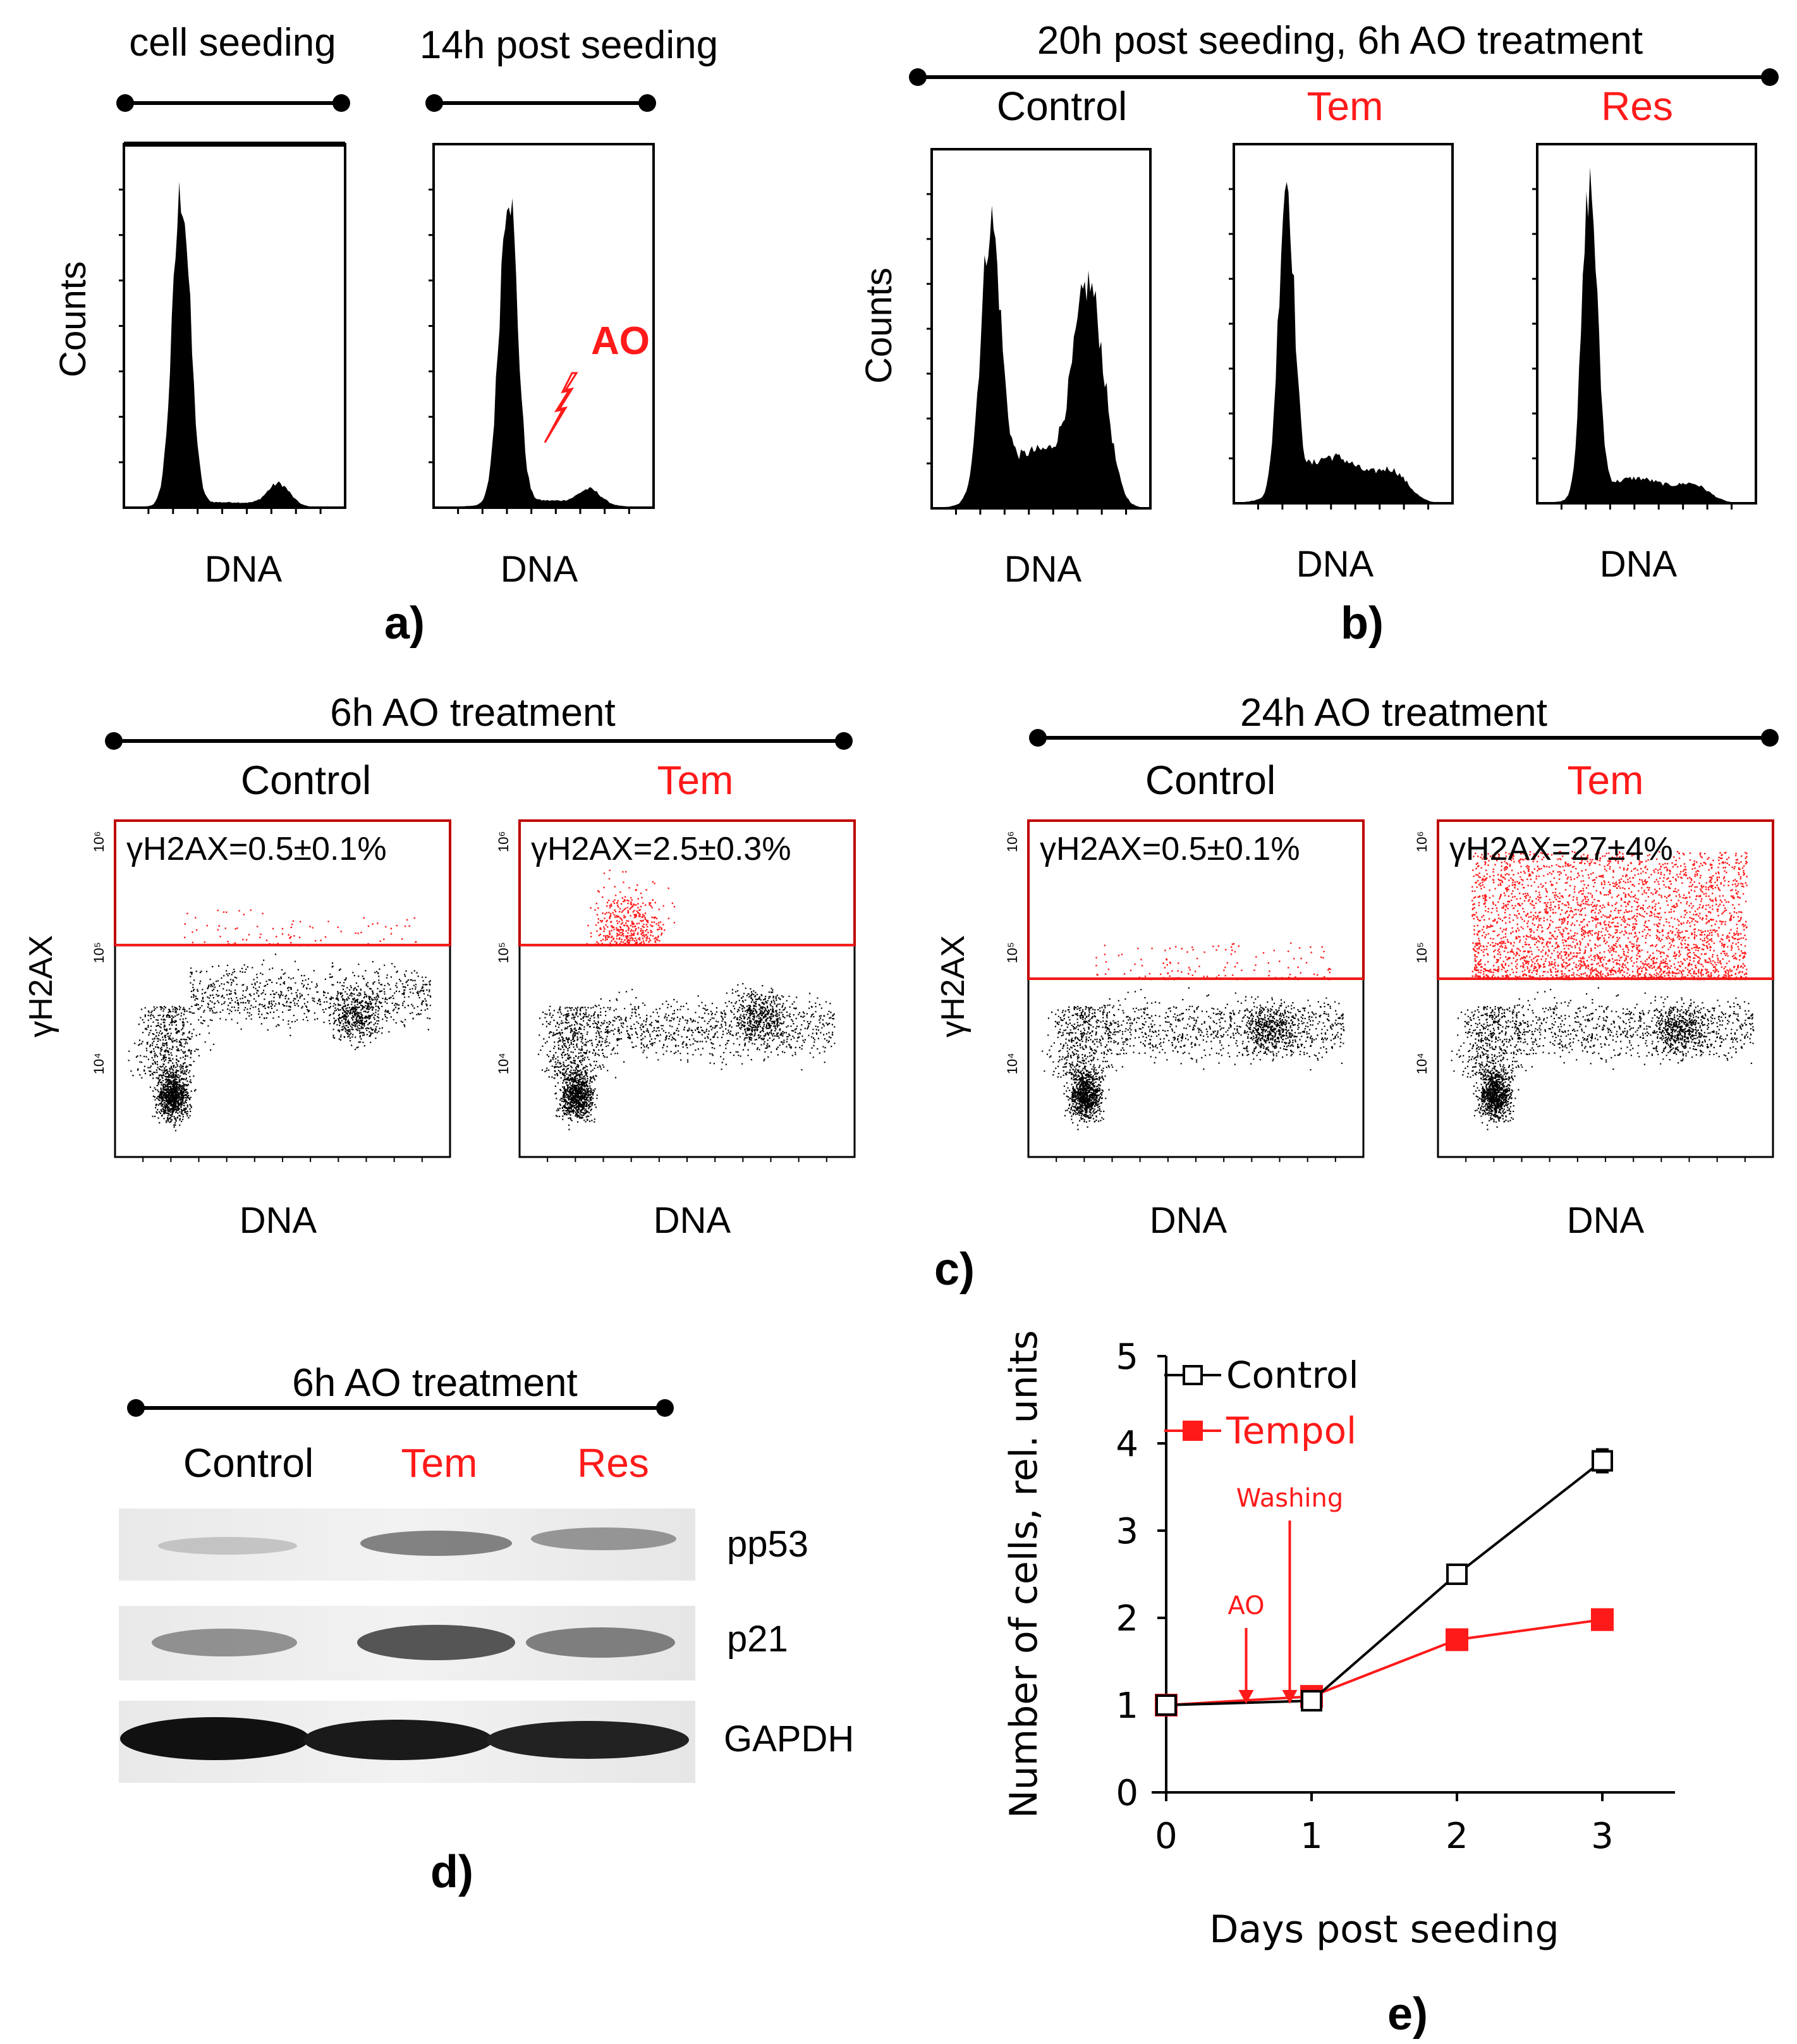 Image resolution: width=1797 pixels, height=2044 pixels. Describe the element at coordinates (569, 45) in the screenshot. I see `header-14h: 14h post seeding` at that location.